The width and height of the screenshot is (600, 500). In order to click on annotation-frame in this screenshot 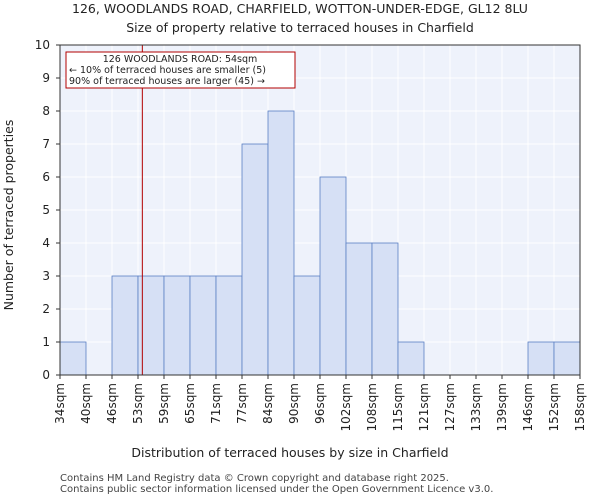, I will do `click(180, 70)`.